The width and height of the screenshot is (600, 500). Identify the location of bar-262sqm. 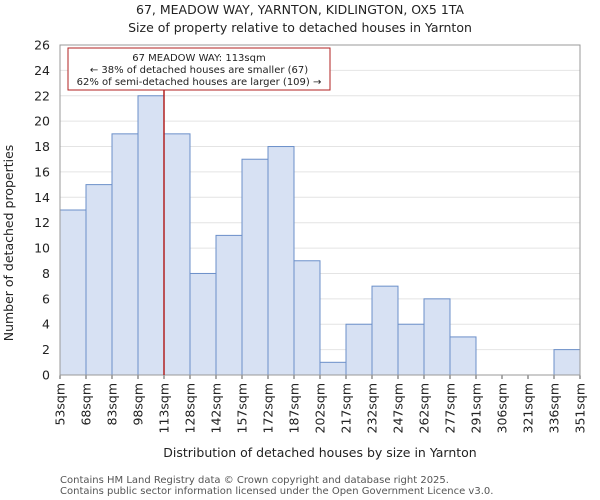
(437, 337).